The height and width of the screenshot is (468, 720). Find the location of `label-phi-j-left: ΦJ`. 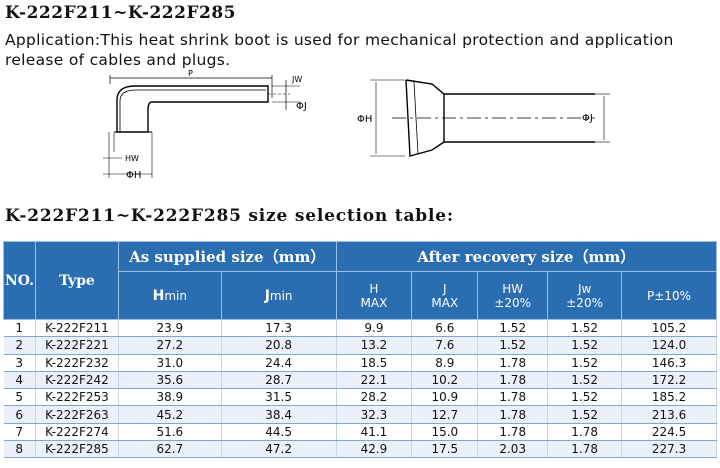

label-phi-j-left: ΦJ is located at coordinates (301, 106).